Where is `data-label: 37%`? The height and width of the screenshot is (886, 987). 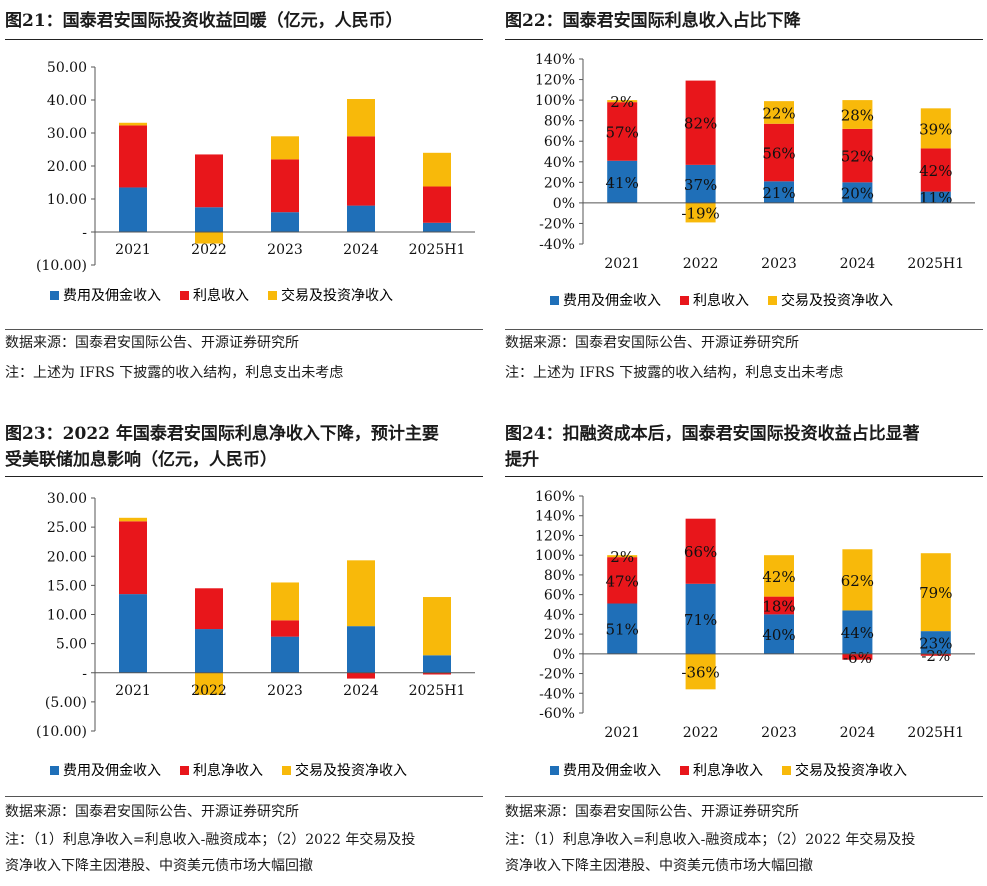
data-label: 37% is located at coordinates (700, 185).